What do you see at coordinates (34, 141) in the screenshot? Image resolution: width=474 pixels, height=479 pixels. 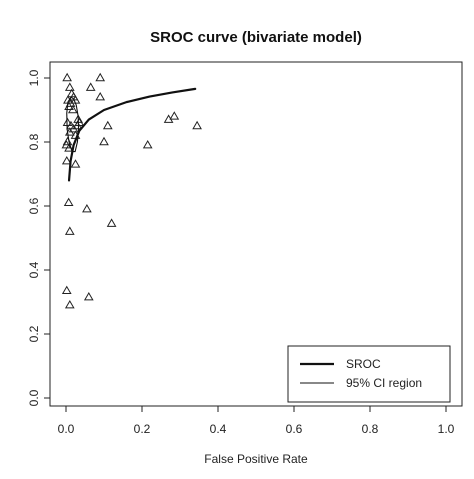 I see `y-tick-label: 0.8` at bounding box center [34, 141].